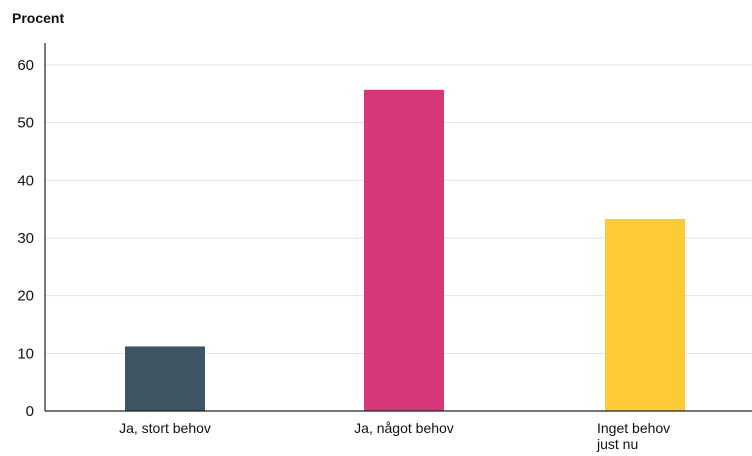 The height and width of the screenshot is (456, 752). Describe the element at coordinates (25, 123) in the screenshot. I see `y-tick-label: 50` at that location.